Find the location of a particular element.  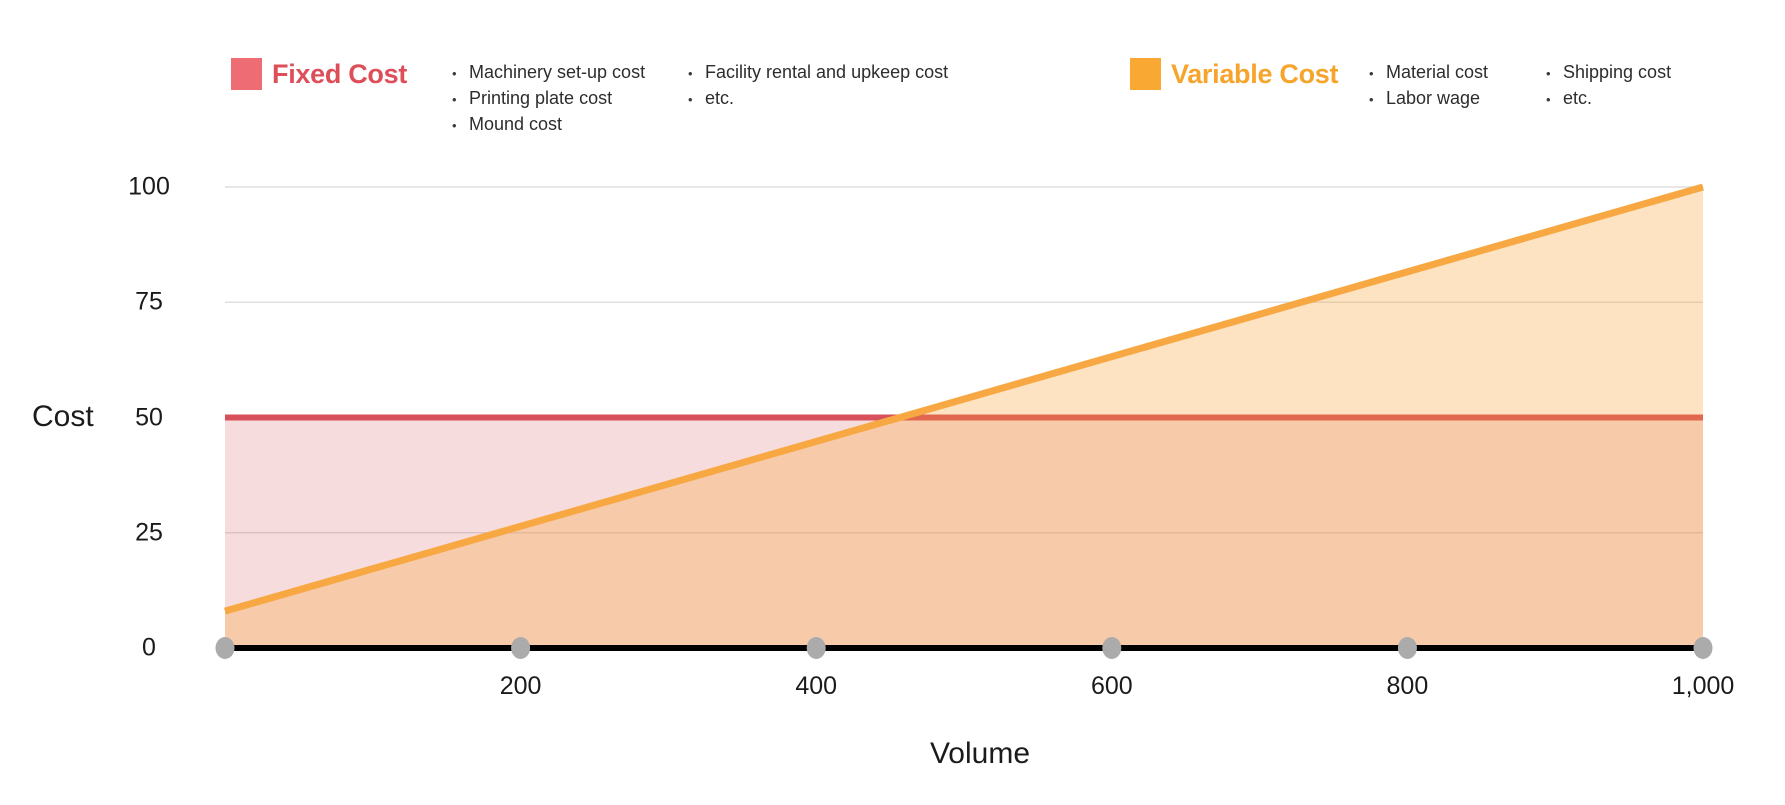

x-tick-label-200: 200 is located at coordinates (520, 686).